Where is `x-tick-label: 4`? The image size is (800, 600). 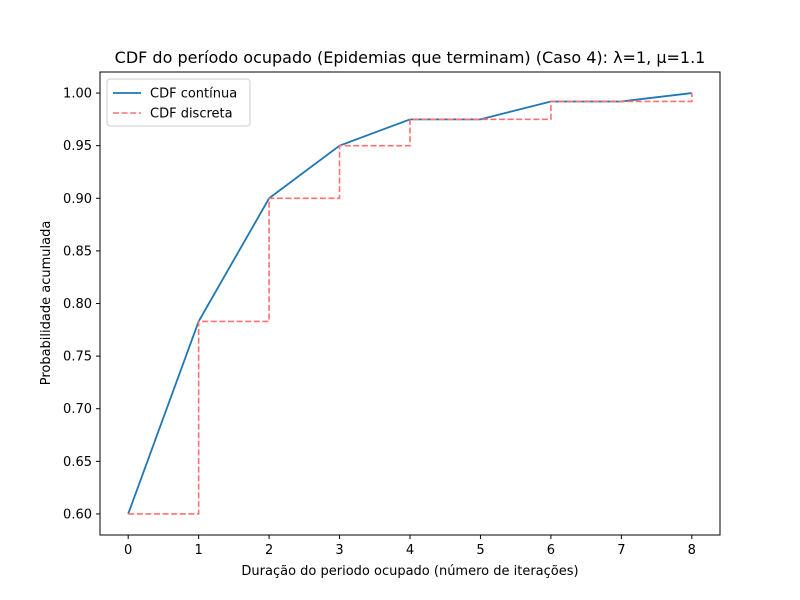 x-tick-label: 4 is located at coordinates (410, 550).